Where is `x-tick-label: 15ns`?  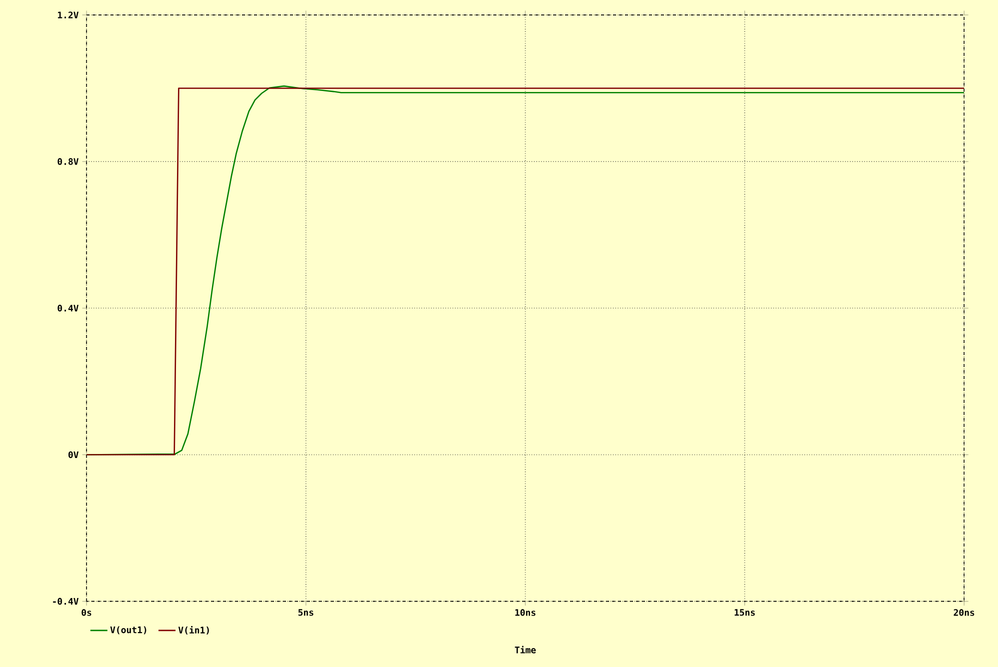 x-tick-label: 15ns is located at coordinates (744, 612).